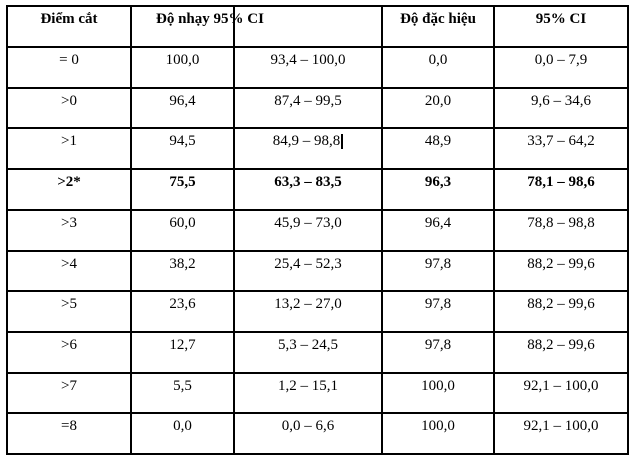 The height and width of the screenshot is (464, 632). Describe the element at coordinates (308, 385) in the screenshot. I see `sensitivity-ci-text: 1,2 – 15,1` at that location.